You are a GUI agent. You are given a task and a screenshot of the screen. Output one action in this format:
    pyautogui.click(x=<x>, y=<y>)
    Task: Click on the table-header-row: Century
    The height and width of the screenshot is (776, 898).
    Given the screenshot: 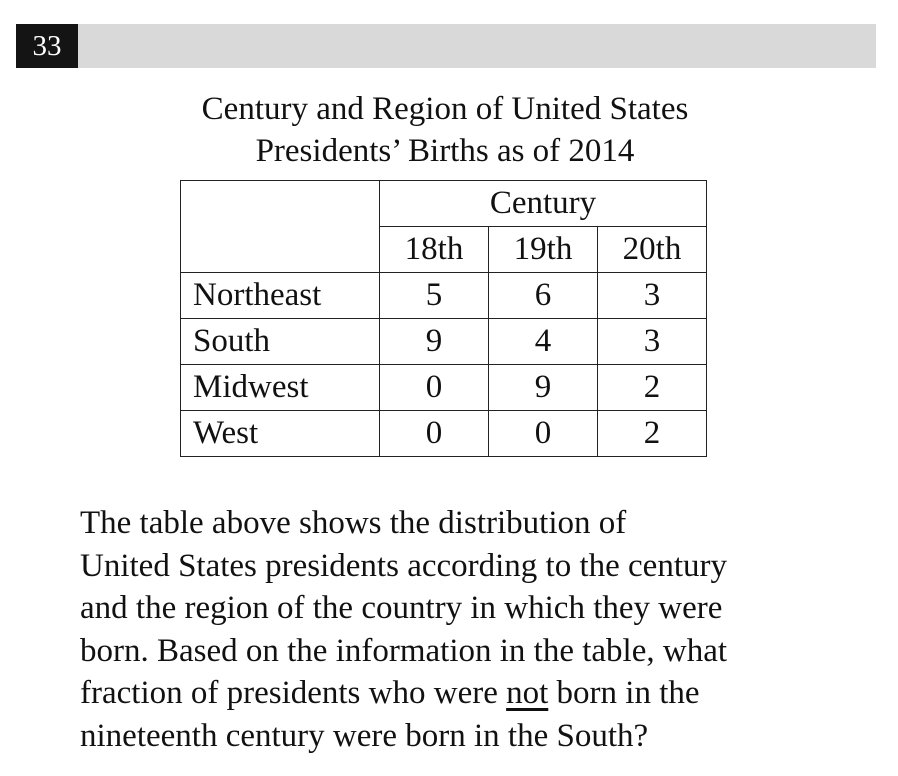 What is the action you would take?
    pyautogui.click(x=443, y=226)
    